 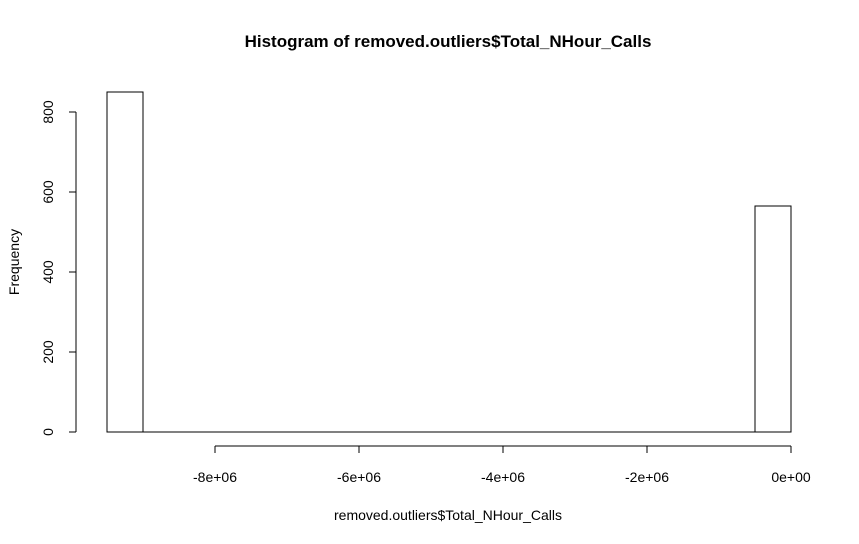 I want to click on y-axis: 0 200 400 600 800, so click(x=58, y=268).